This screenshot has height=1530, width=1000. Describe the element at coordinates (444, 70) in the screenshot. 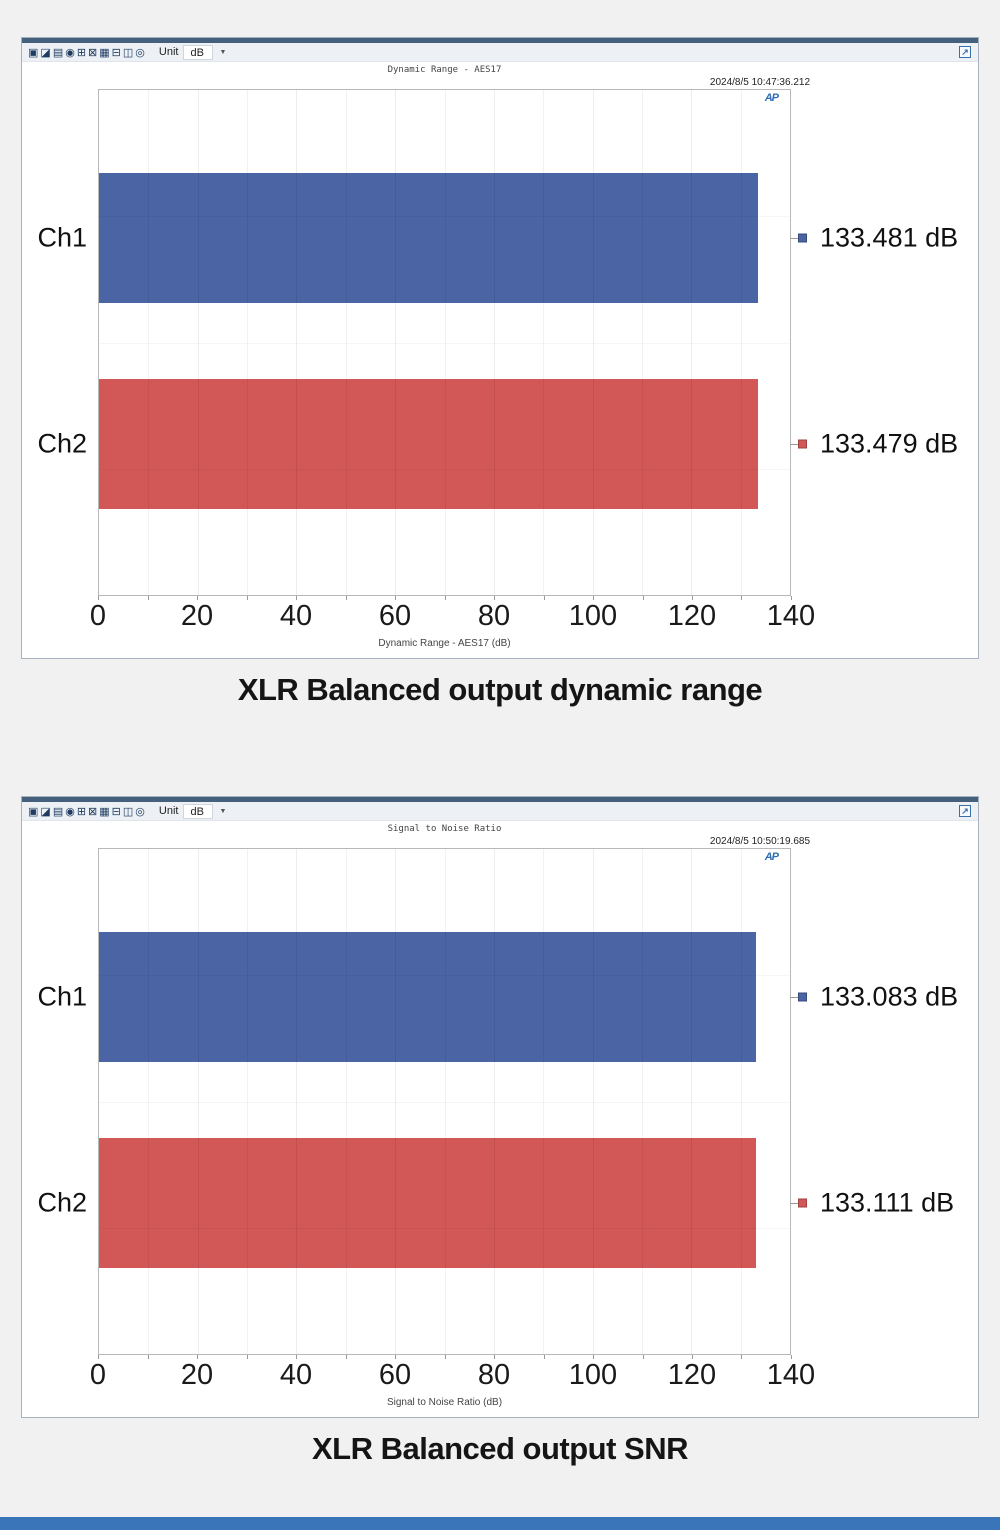

I see `chart-title: Dynamic Range - AES17` at that location.